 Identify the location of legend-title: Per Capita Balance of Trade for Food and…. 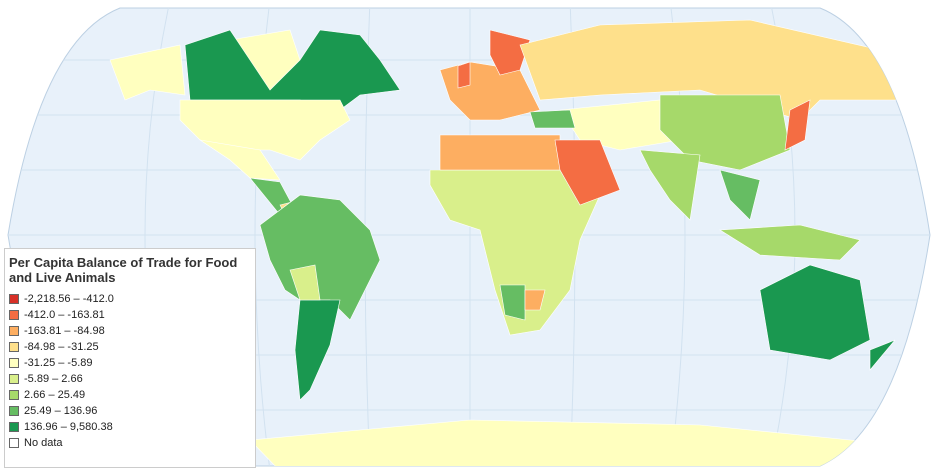
(123, 270).